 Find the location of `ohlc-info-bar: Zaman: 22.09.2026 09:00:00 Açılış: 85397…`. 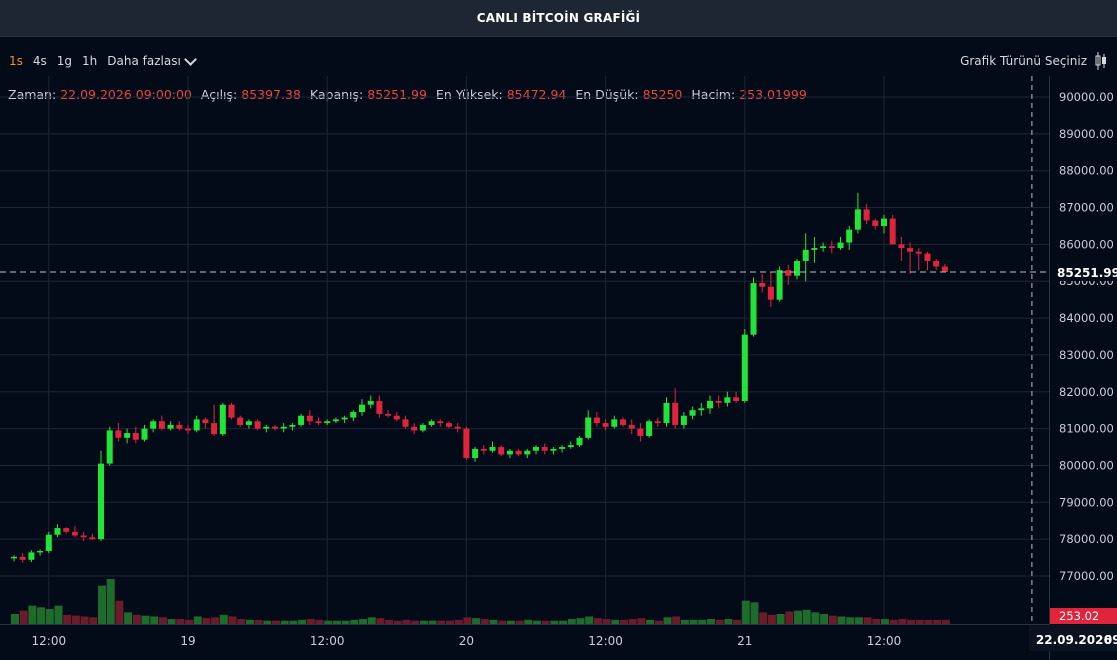

ohlc-info-bar: Zaman: 22.09.2026 09:00:00 Açılış: 85397… is located at coordinates (412, 94).